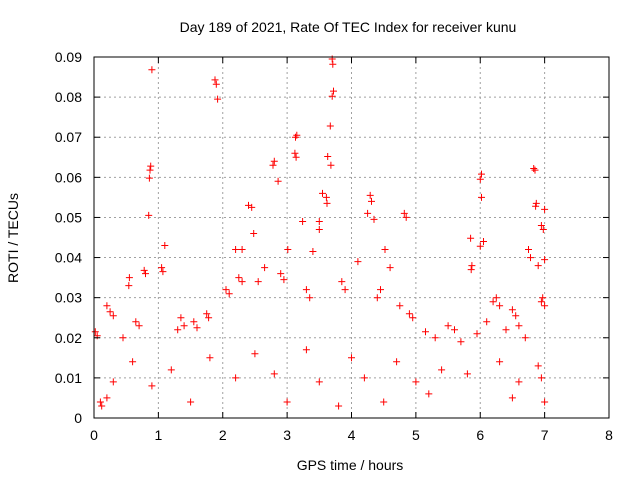 Image resolution: width=640 pixels, height=480 pixels. I want to click on y-tick-label: 0.04, so click(68, 258).